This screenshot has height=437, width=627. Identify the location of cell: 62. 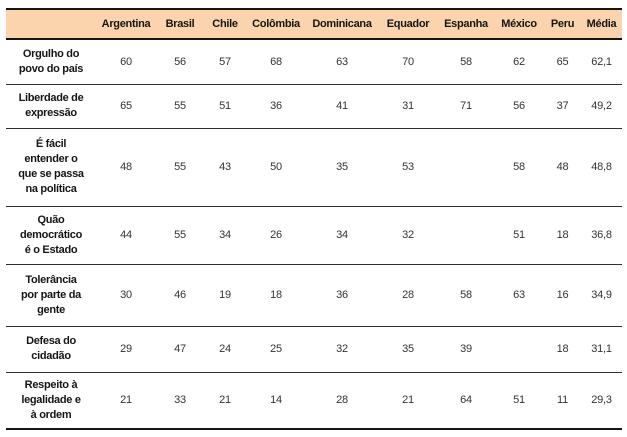
(519, 62).